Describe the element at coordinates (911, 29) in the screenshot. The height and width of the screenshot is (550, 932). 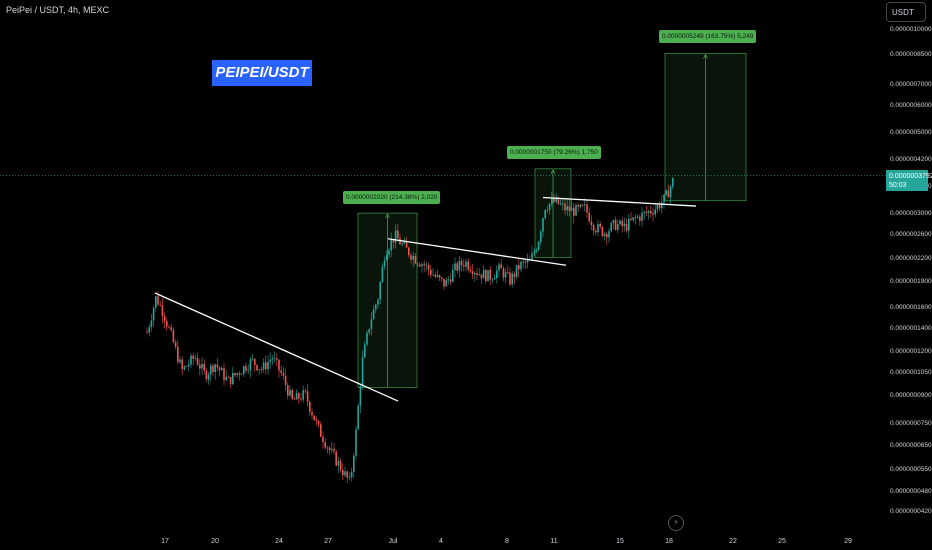
I see `y-tick-label: 0.0000010000` at that location.